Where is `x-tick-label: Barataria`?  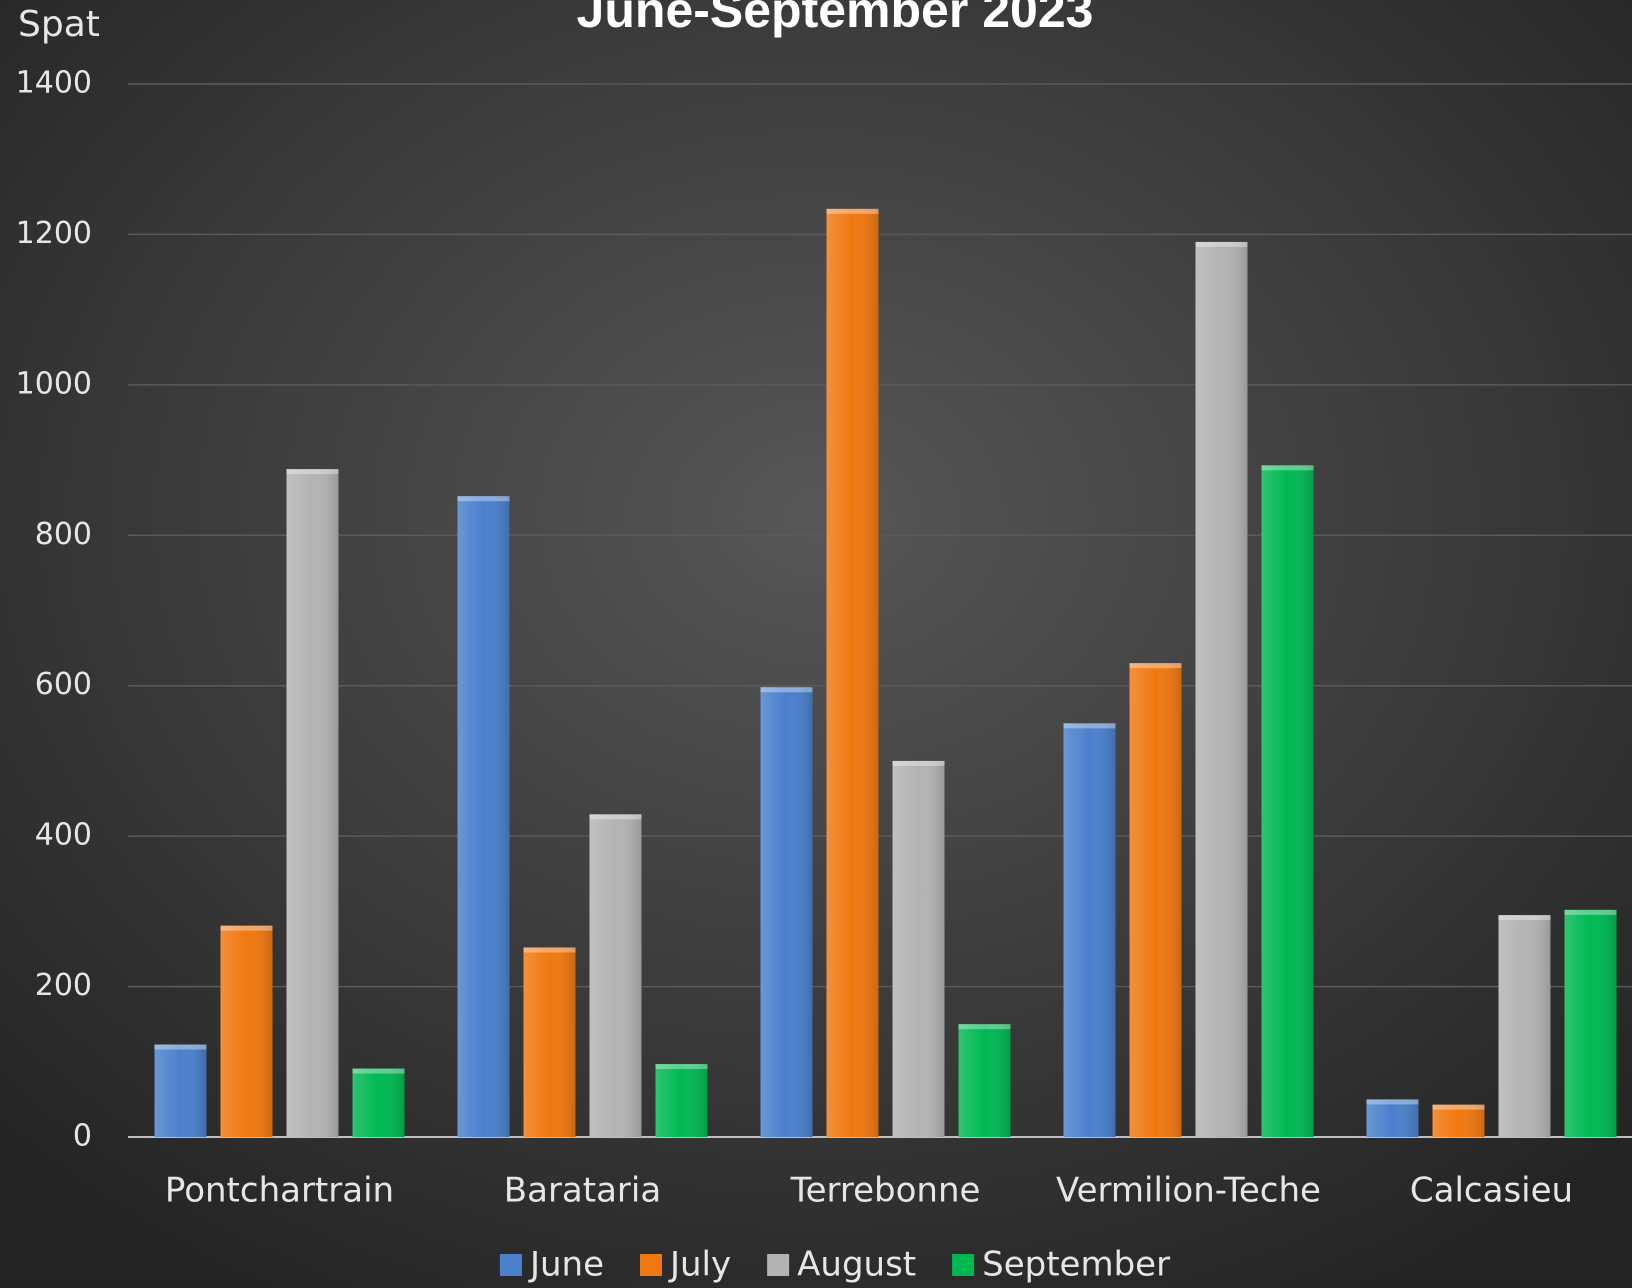
x-tick-label: Barataria is located at coordinates (582, 1191).